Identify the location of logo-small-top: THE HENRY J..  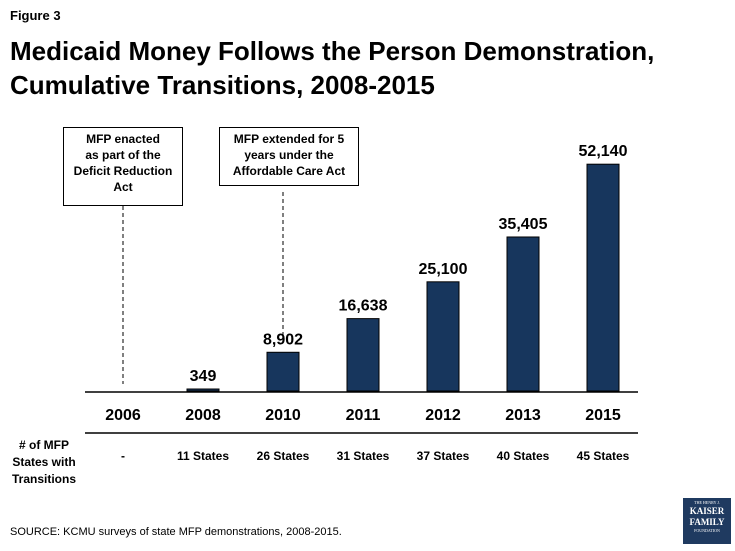
(707, 502).